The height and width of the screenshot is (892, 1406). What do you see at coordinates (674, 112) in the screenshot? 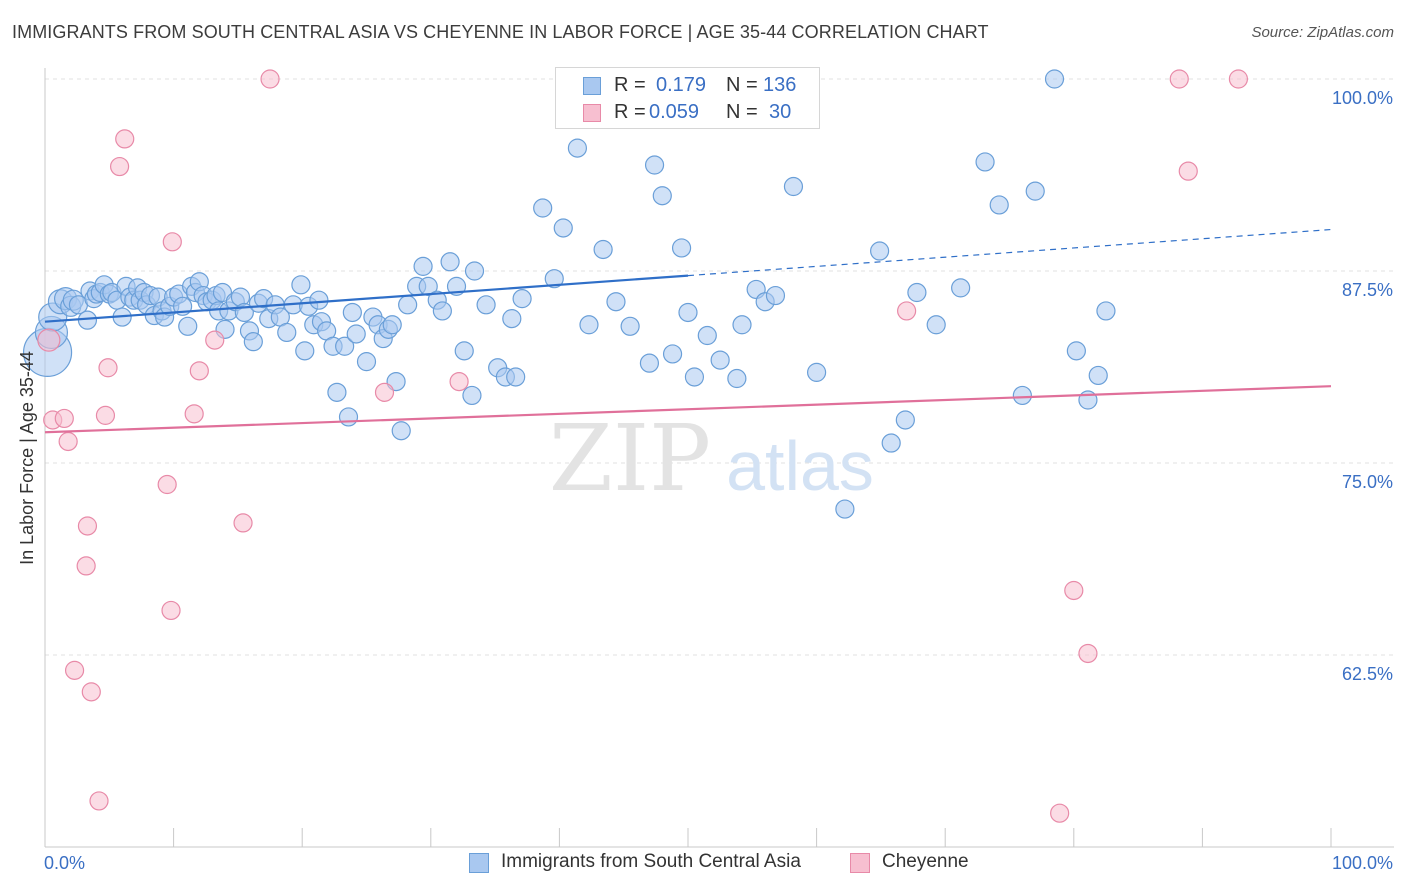
I see `legend-r-value: 0.059` at bounding box center [674, 112].